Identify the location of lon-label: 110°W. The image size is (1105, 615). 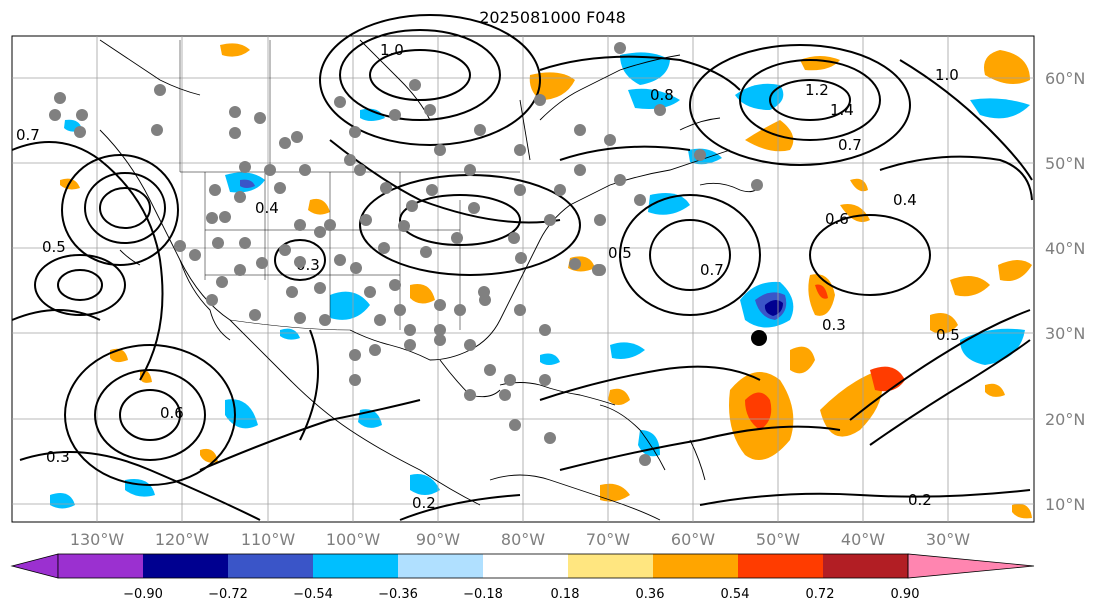
(268, 539).